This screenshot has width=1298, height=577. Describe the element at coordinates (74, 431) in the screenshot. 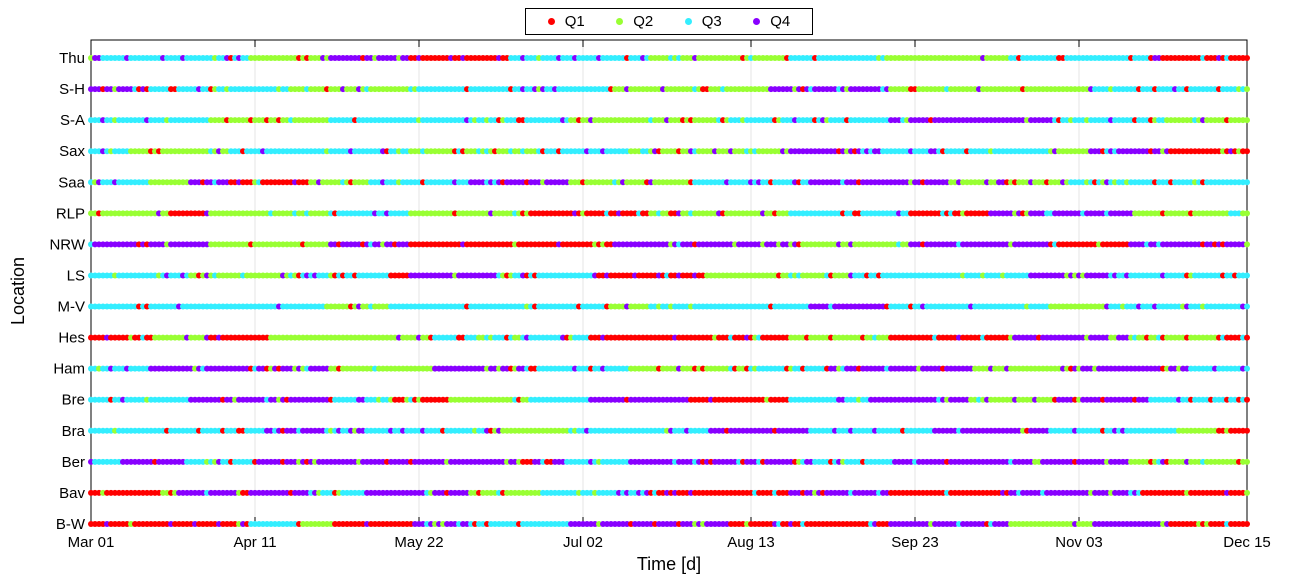

I see `y-tick-label: Bra` at that location.